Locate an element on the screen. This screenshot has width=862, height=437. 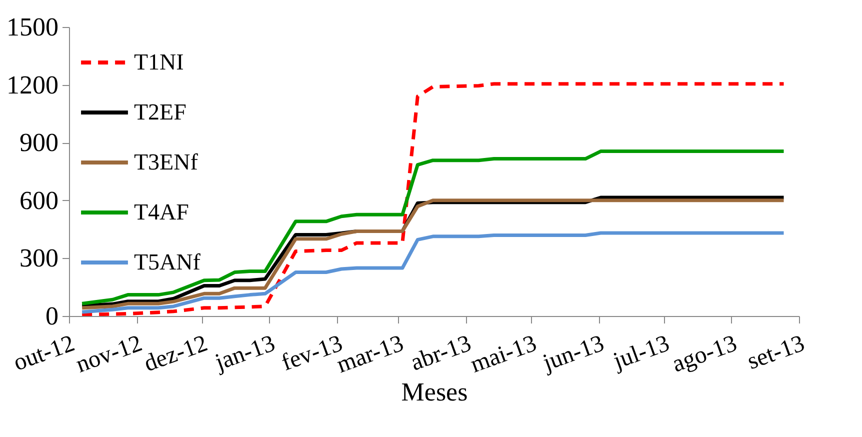
y-tick-label: 1500 is located at coordinates (32, 27).